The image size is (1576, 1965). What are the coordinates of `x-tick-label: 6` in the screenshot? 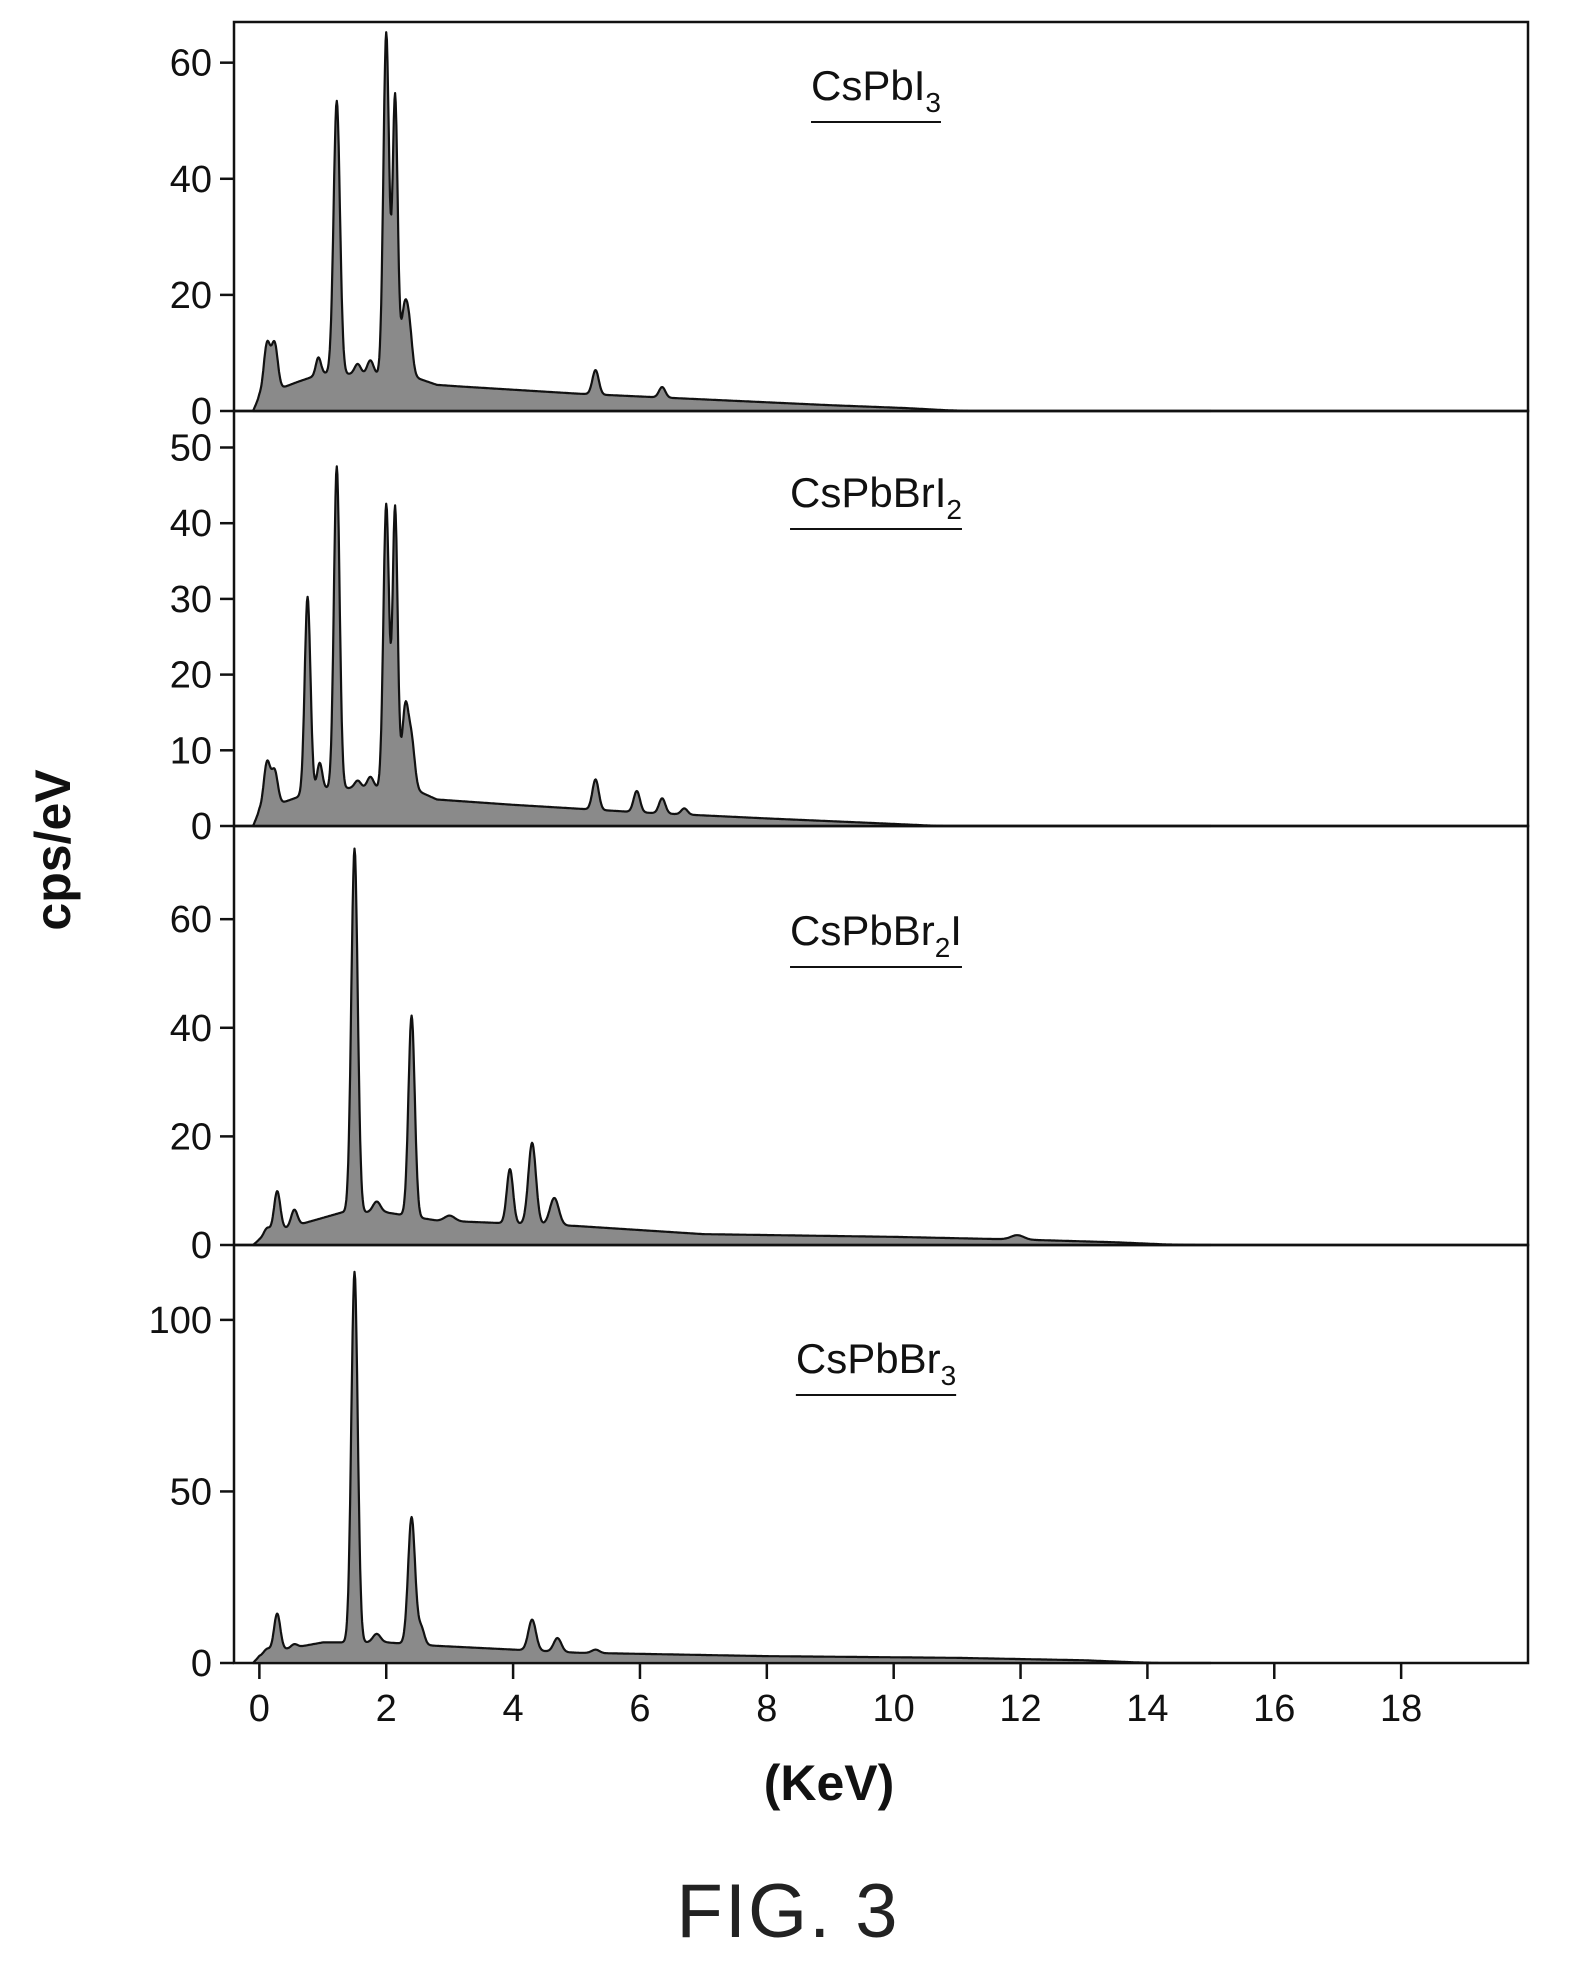 It's located at (639, 1709).